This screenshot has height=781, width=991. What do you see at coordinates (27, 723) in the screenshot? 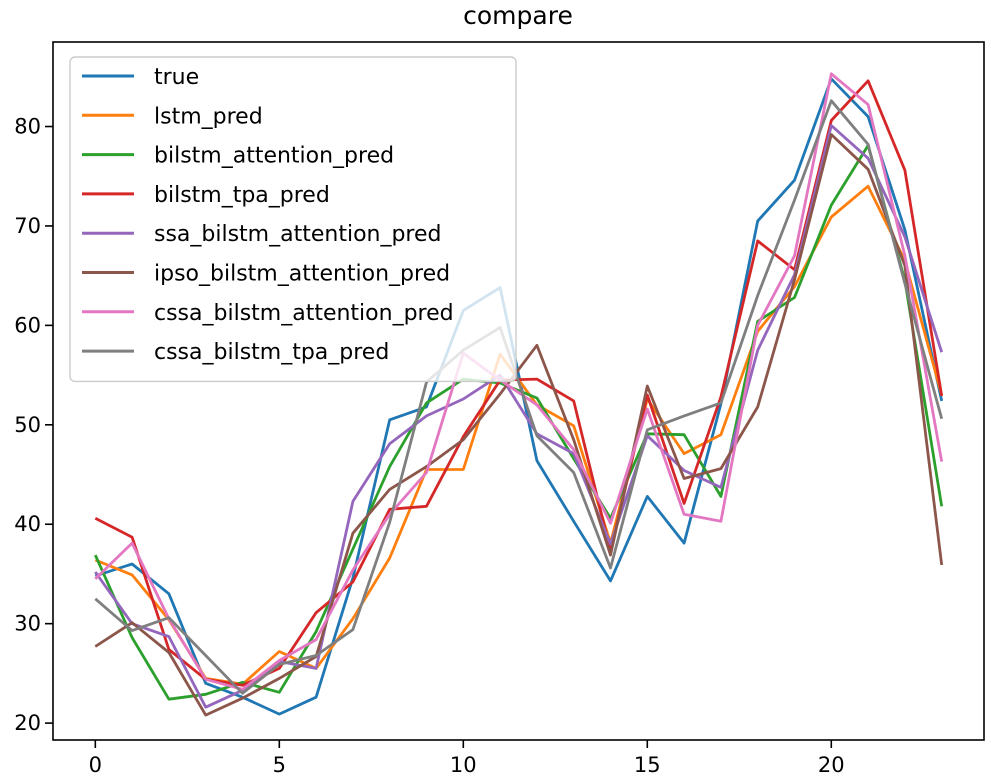
I see `y-tick-label: 20` at bounding box center [27, 723].